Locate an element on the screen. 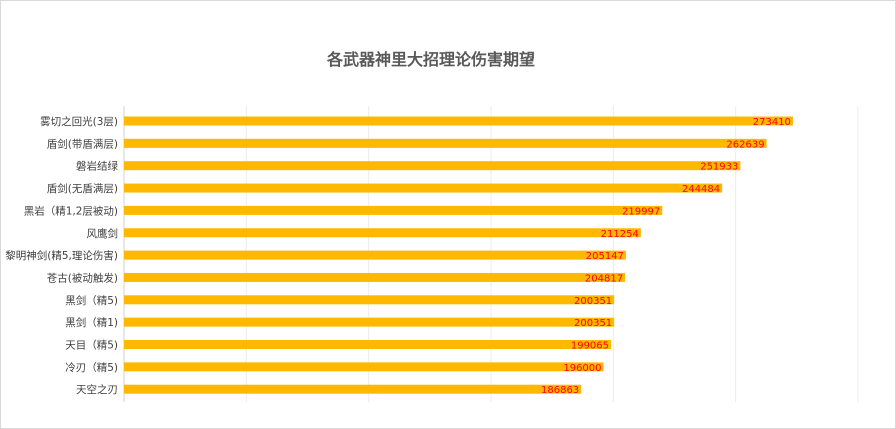  data-label: 211254 is located at coordinates (620, 234).